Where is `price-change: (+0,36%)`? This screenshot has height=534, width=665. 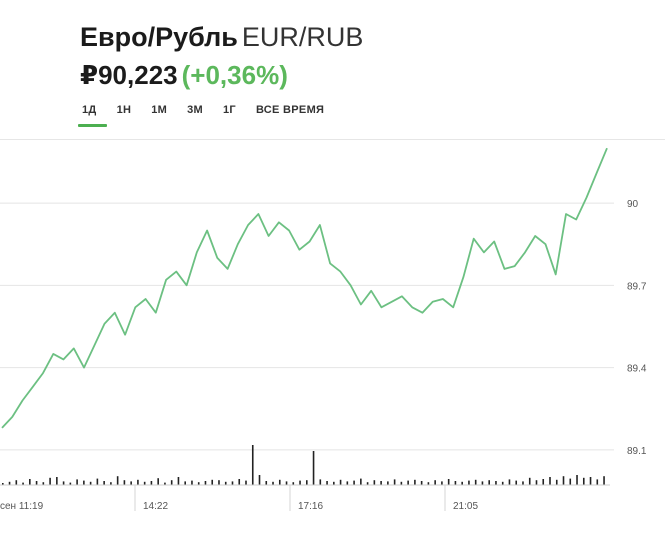 price-change: (+0,36%) is located at coordinates (234, 75).